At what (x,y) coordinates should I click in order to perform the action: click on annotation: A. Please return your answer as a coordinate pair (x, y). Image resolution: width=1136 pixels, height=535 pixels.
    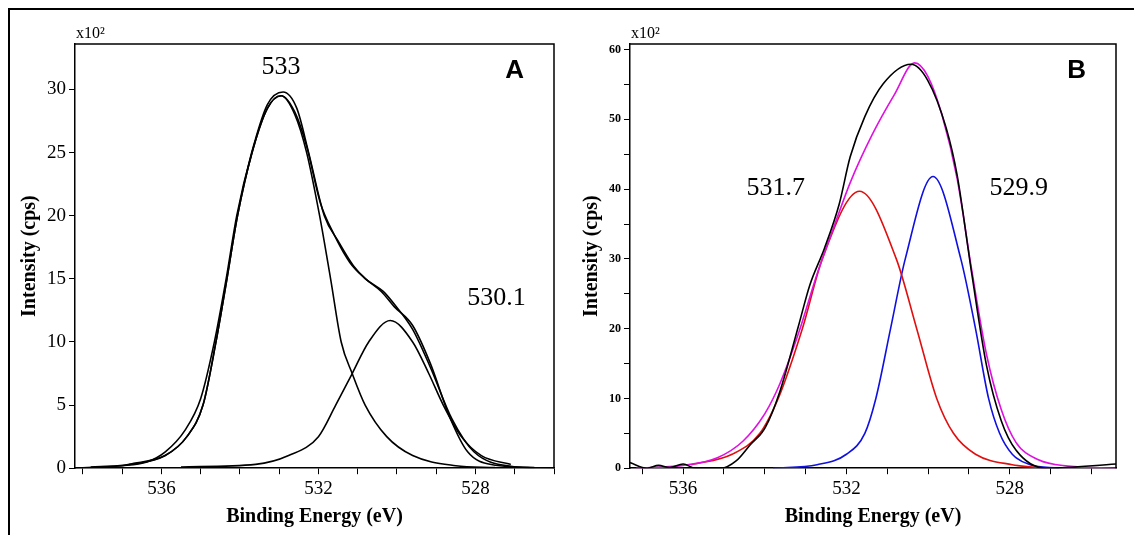
    Looking at the image, I should click on (515, 69).